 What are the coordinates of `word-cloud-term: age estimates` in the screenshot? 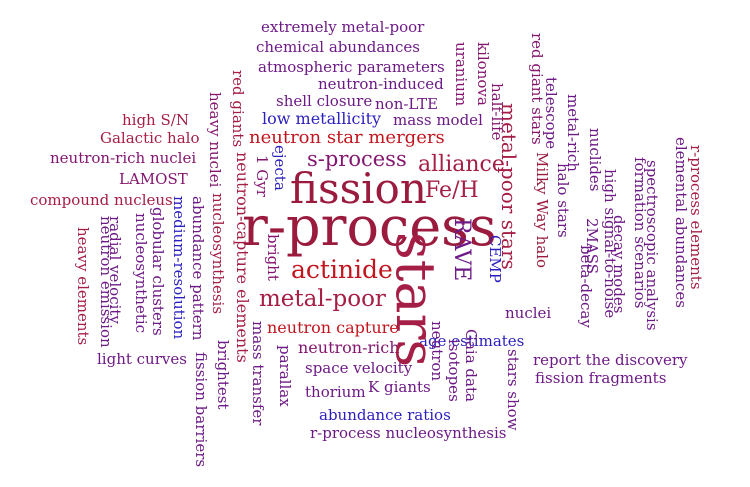 It's located at (472, 341).